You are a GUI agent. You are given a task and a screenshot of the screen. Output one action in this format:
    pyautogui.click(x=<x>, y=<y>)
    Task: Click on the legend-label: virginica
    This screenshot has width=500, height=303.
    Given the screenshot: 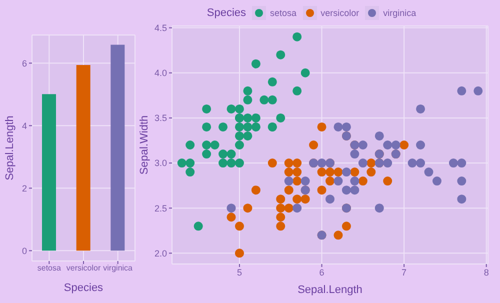 What is the action you would take?
    pyautogui.click(x=399, y=13)
    